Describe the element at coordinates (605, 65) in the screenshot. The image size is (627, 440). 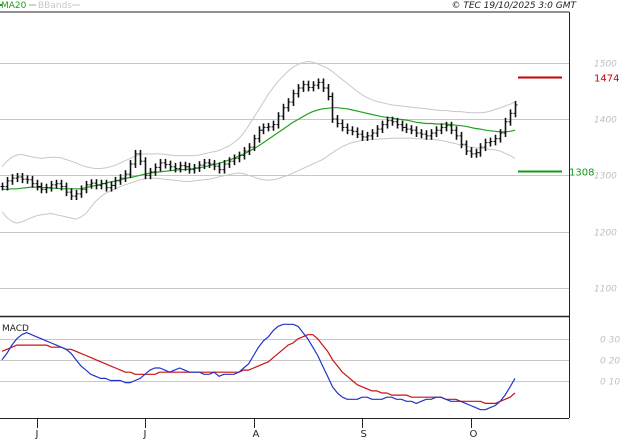
I see `price-tick-label-1500: 1500` at that location.